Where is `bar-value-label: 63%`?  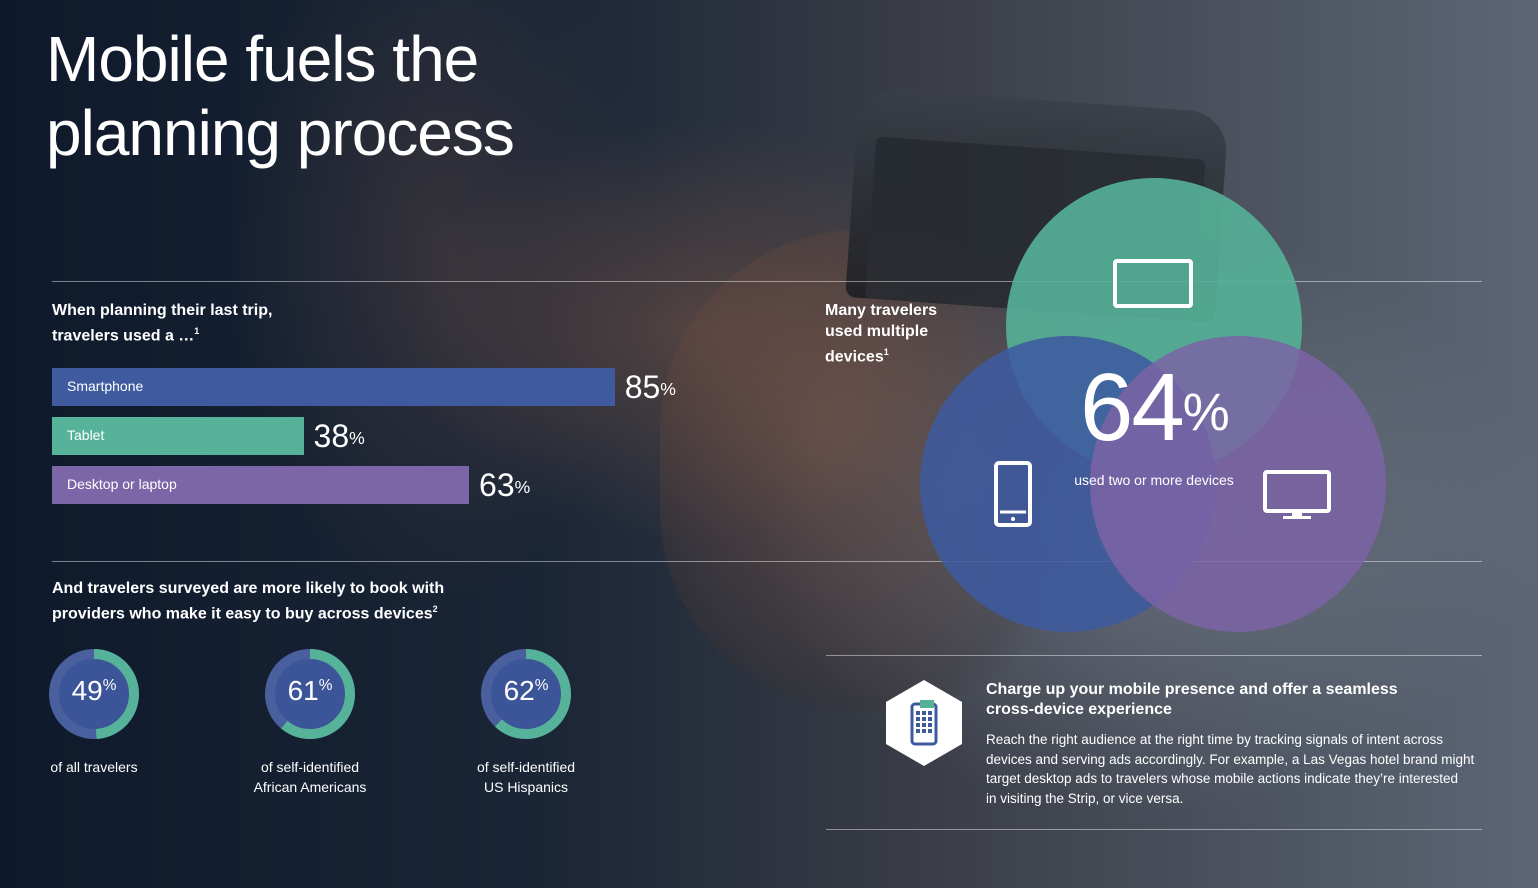
bar-value-label: 63% is located at coordinates (505, 485).